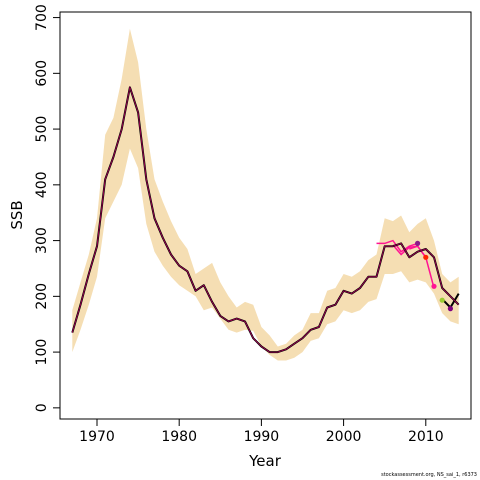  I want to click on x-axis-title: Year, so click(265, 461).